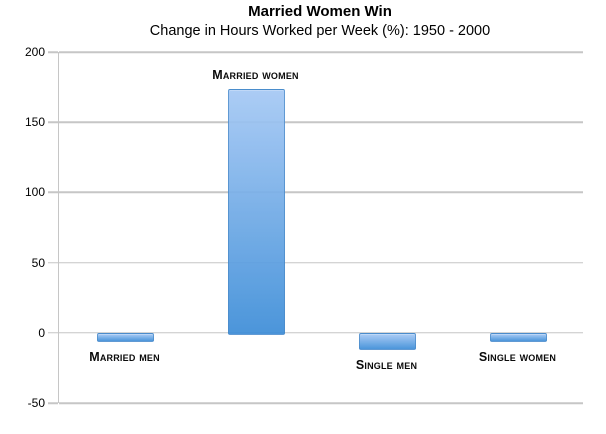 This screenshot has width=606, height=434. Describe the element at coordinates (386, 365) in the screenshot. I see `category-label-single-men: Single men` at that location.